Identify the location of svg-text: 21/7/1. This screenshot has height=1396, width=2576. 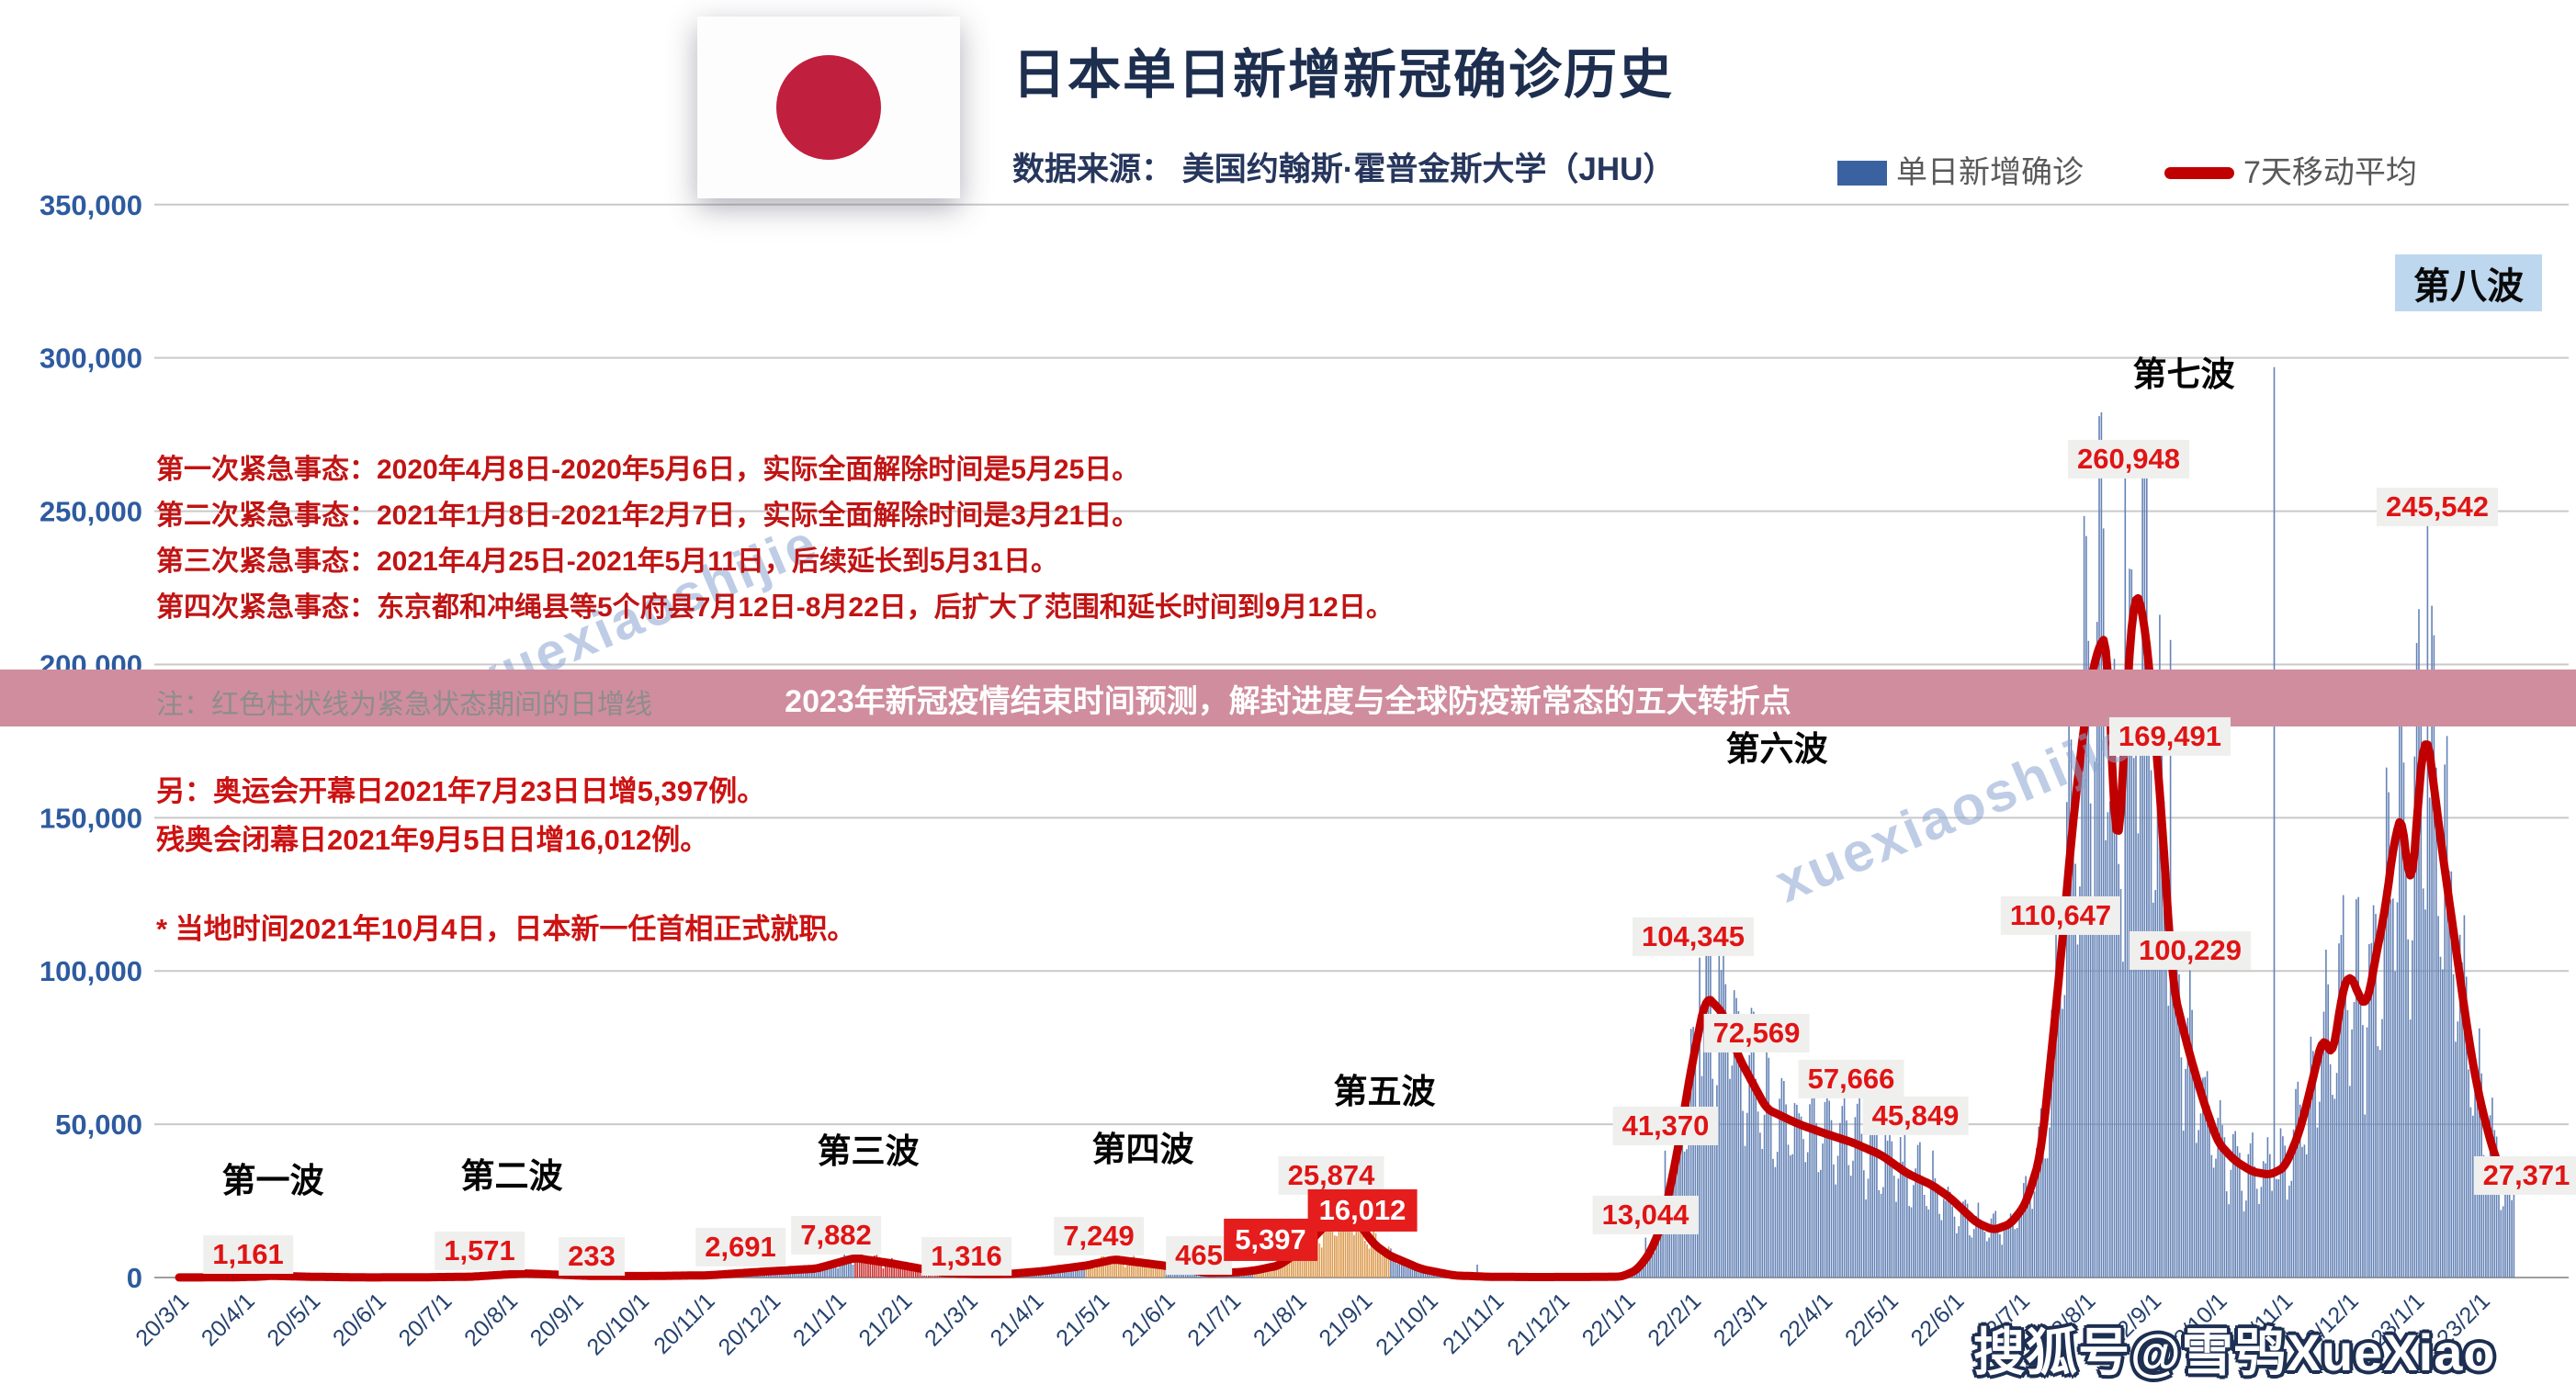
(1214, 1319).